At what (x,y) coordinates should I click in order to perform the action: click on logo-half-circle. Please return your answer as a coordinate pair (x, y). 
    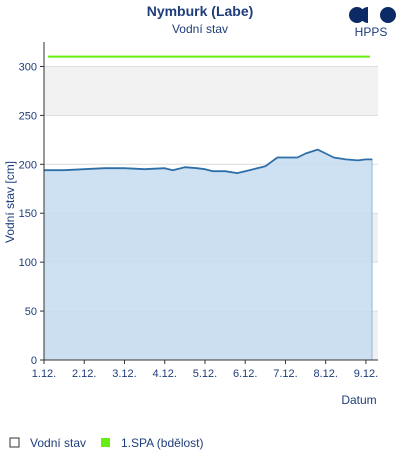
    Looking at the image, I should click on (364, 15).